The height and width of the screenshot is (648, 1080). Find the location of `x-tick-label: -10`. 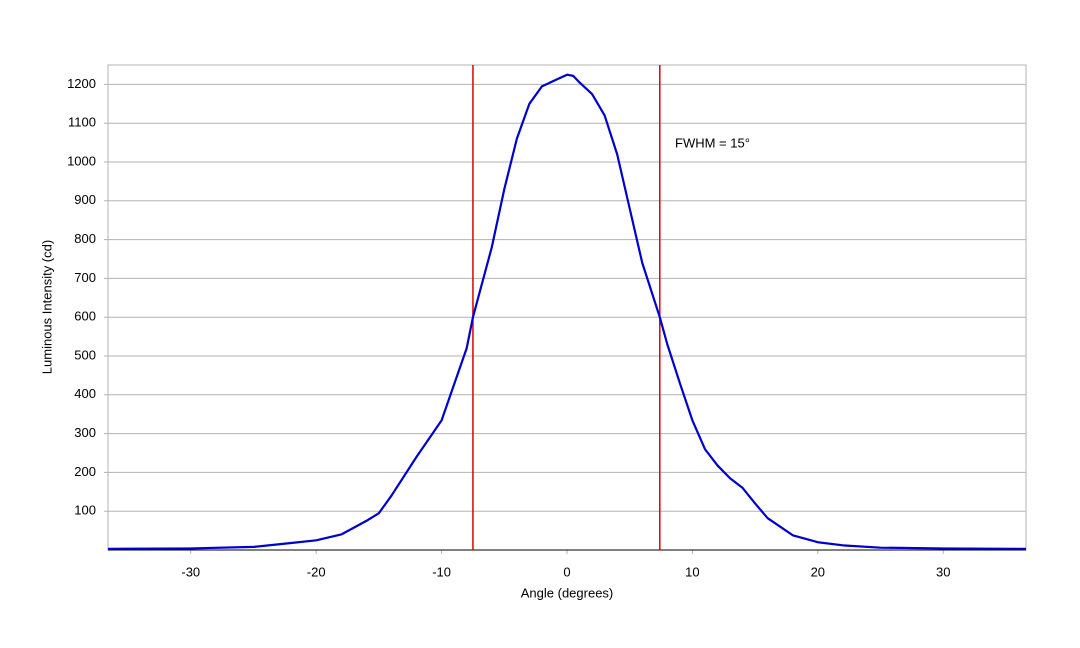

x-tick-label: -10 is located at coordinates (441, 571).